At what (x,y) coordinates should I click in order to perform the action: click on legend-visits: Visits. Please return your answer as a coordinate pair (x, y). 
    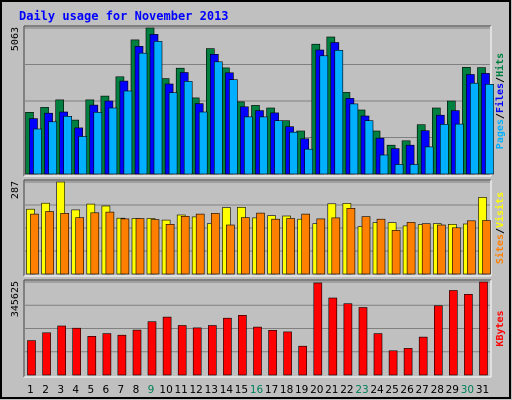
    Looking at the image, I should click on (500, 210).